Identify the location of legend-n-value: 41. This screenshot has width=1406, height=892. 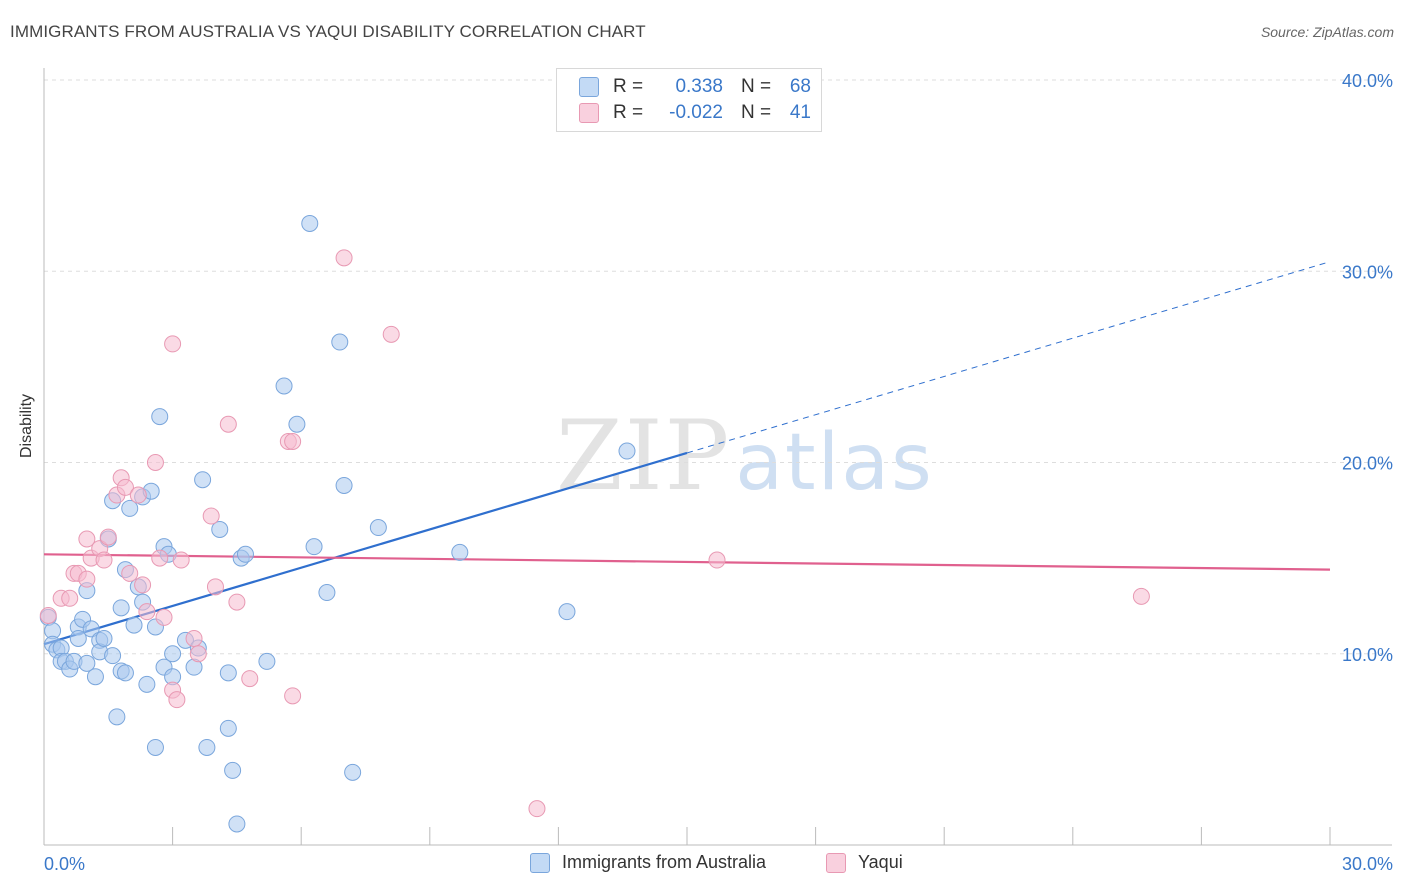
(800, 112).